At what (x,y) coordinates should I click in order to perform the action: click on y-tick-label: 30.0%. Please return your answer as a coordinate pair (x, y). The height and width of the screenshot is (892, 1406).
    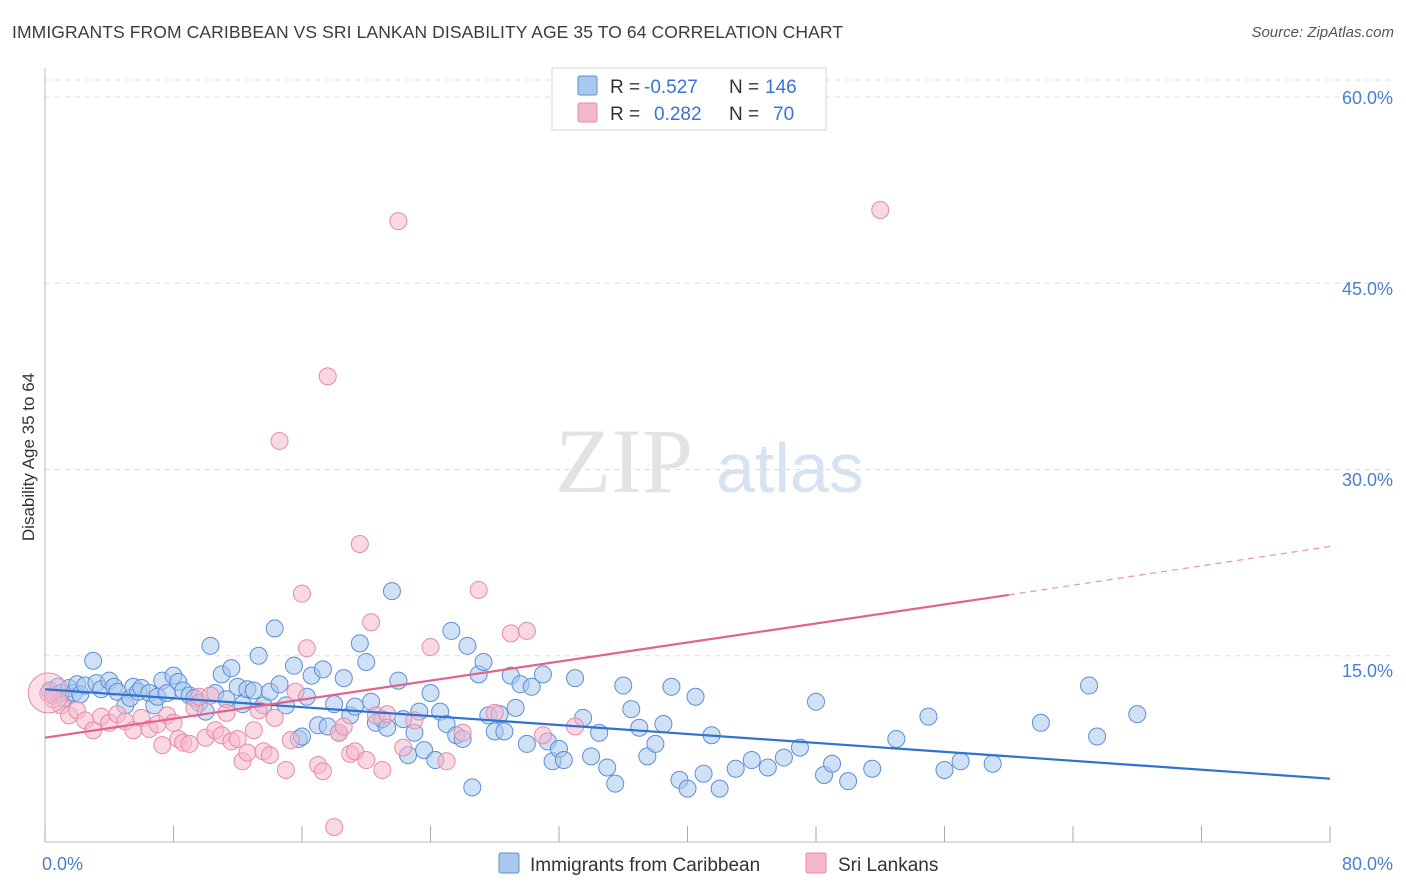
    Looking at the image, I should click on (1367, 480).